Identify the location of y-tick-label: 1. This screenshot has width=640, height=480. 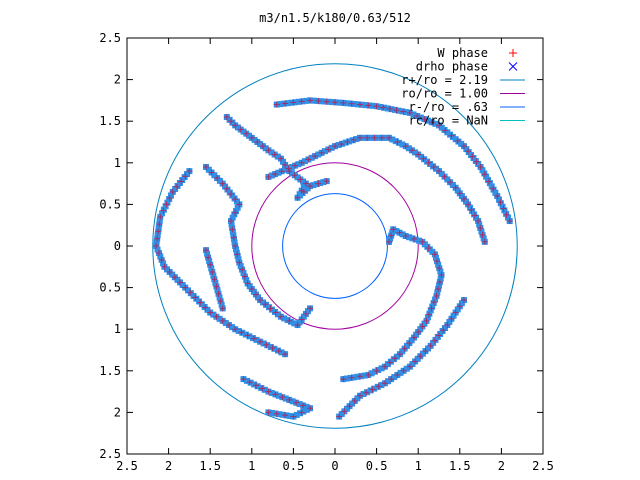
(117, 163).